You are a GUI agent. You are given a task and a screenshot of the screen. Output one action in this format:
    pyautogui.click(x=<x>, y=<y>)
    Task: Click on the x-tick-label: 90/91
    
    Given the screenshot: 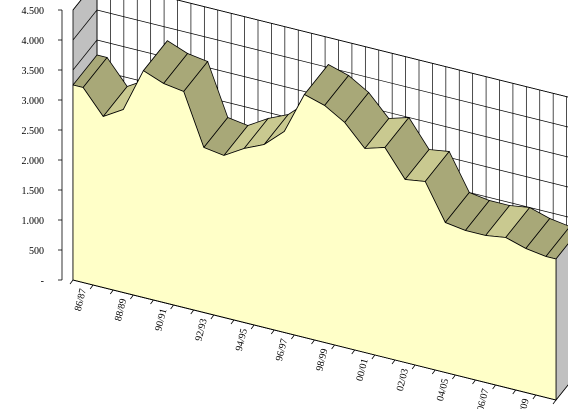 What is the action you would take?
    pyautogui.click(x=161, y=320)
    